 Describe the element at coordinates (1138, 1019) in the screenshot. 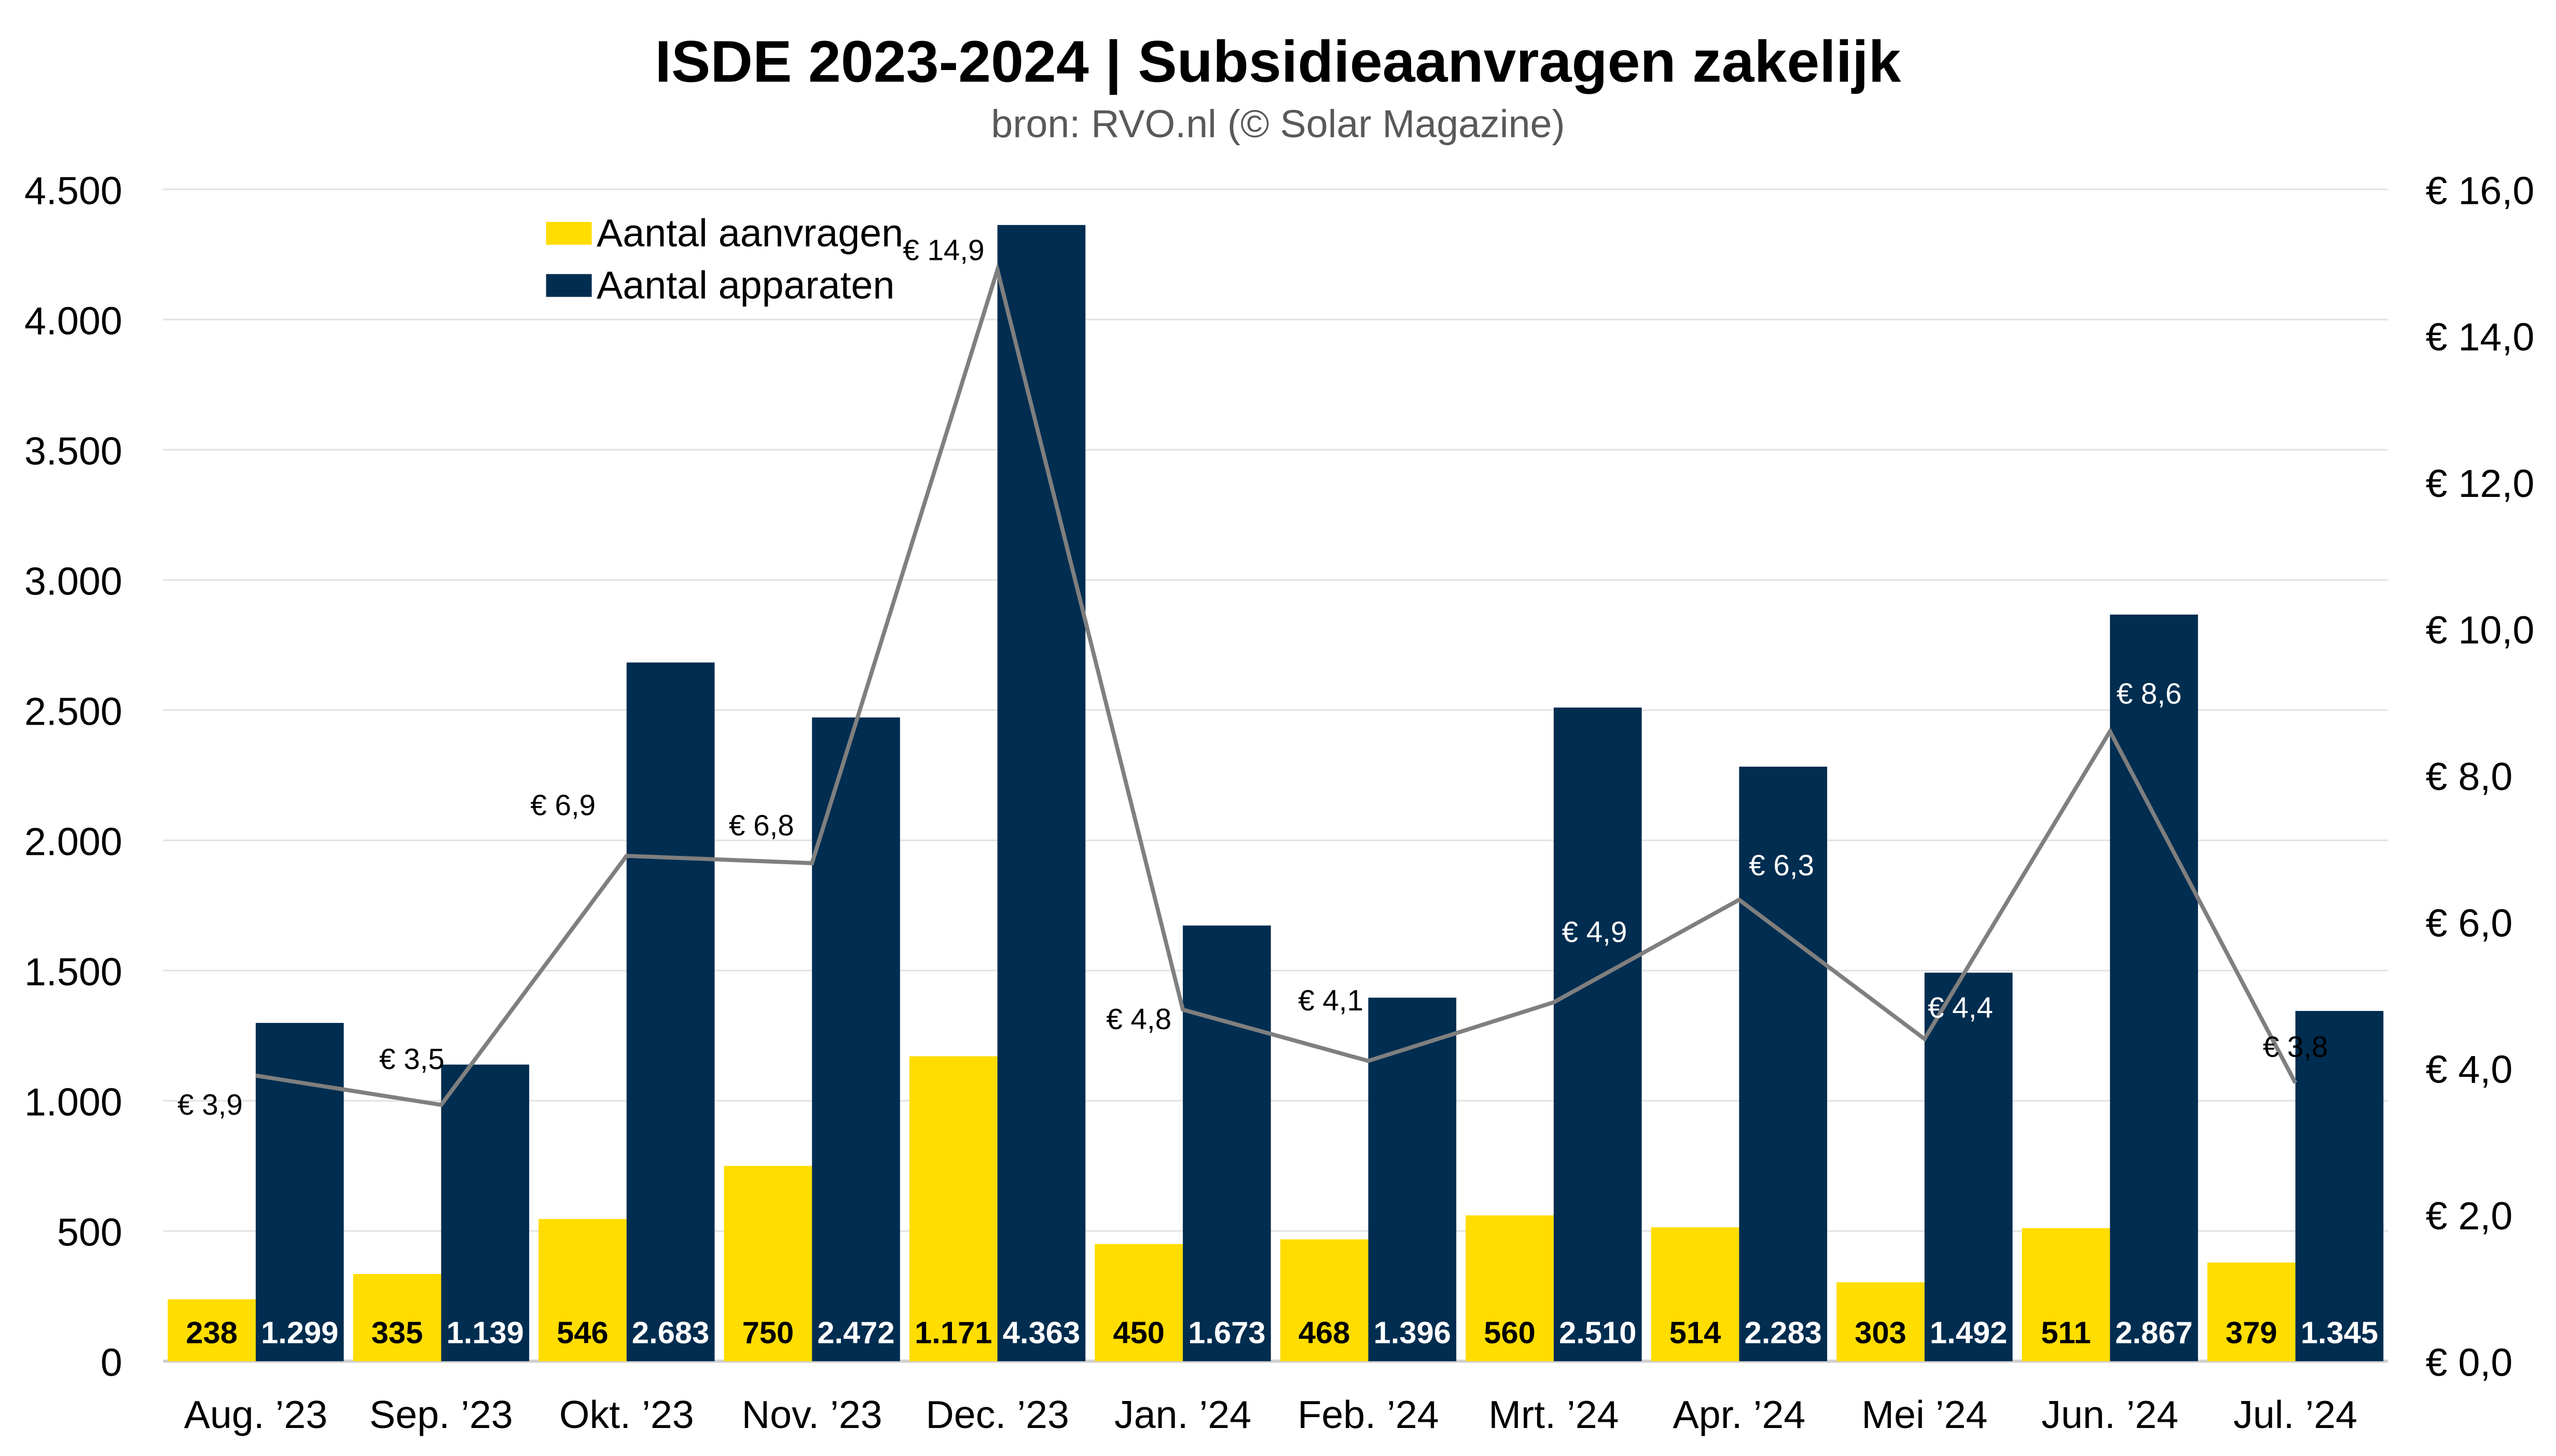

I see `line-data-label: € 4,8` at that location.